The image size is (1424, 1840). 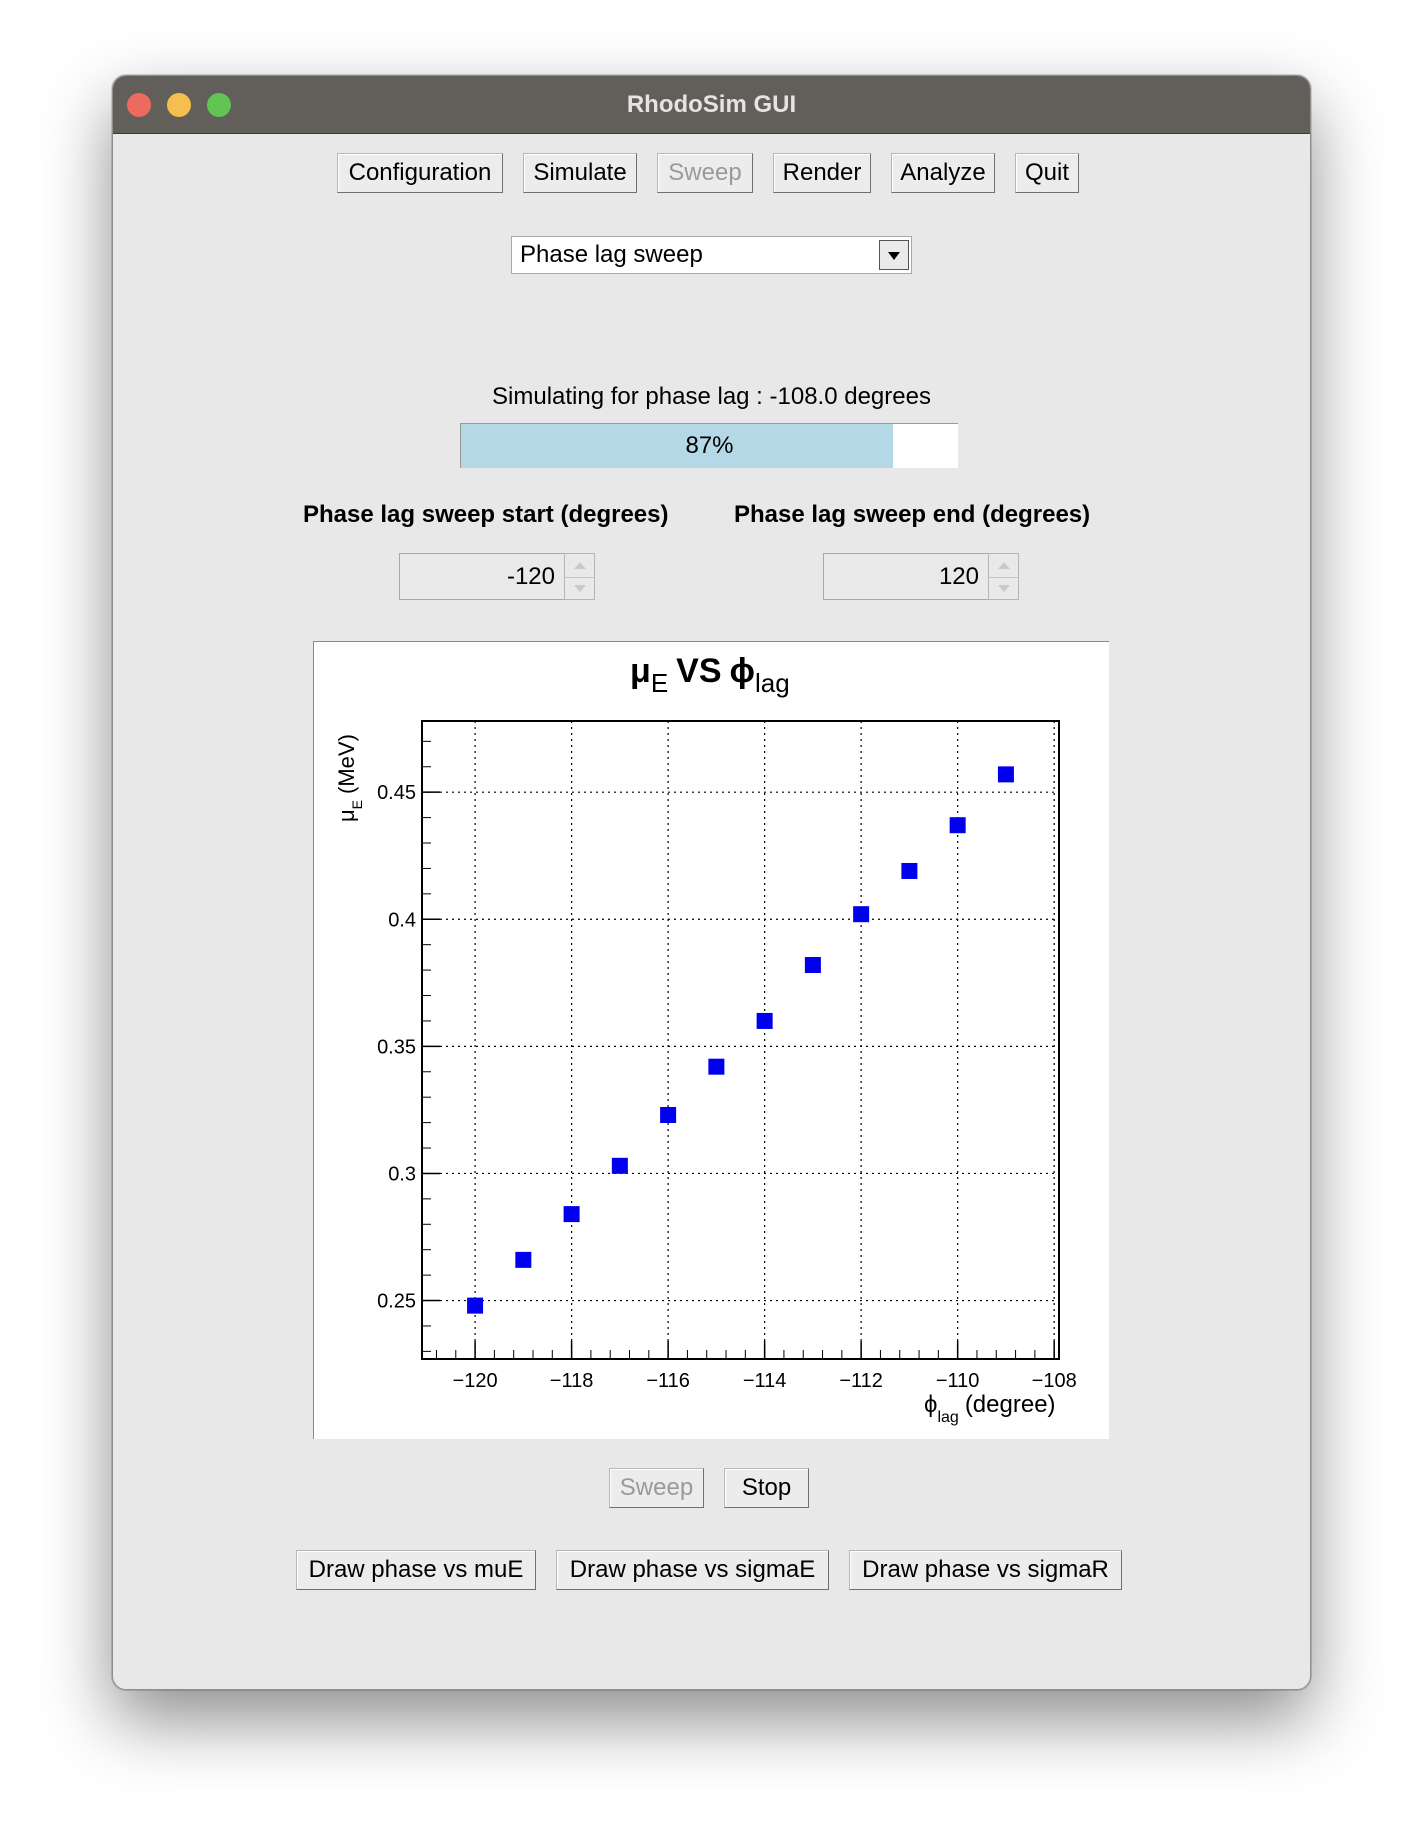 What do you see at coordinates (705, 173) in the screenshot?
I see `sweep-tab-button: Sweep` at bounding box center [705, 173].